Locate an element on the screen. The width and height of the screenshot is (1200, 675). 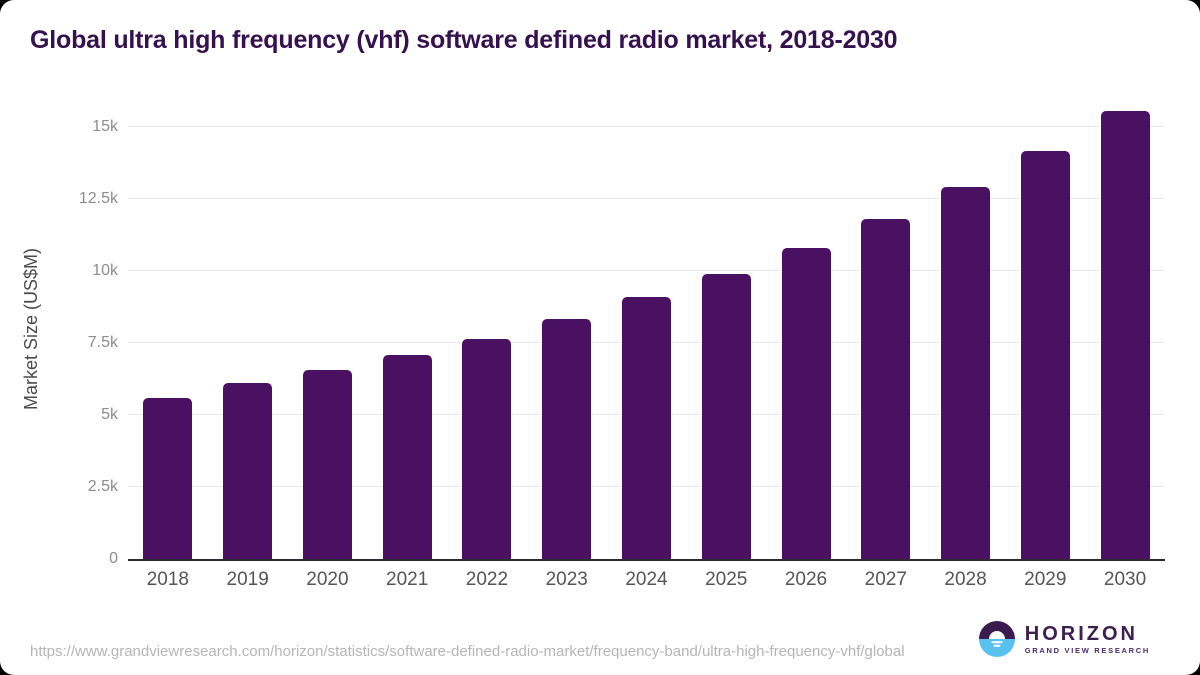
bar-2021 is located at coordinates (407, 456).